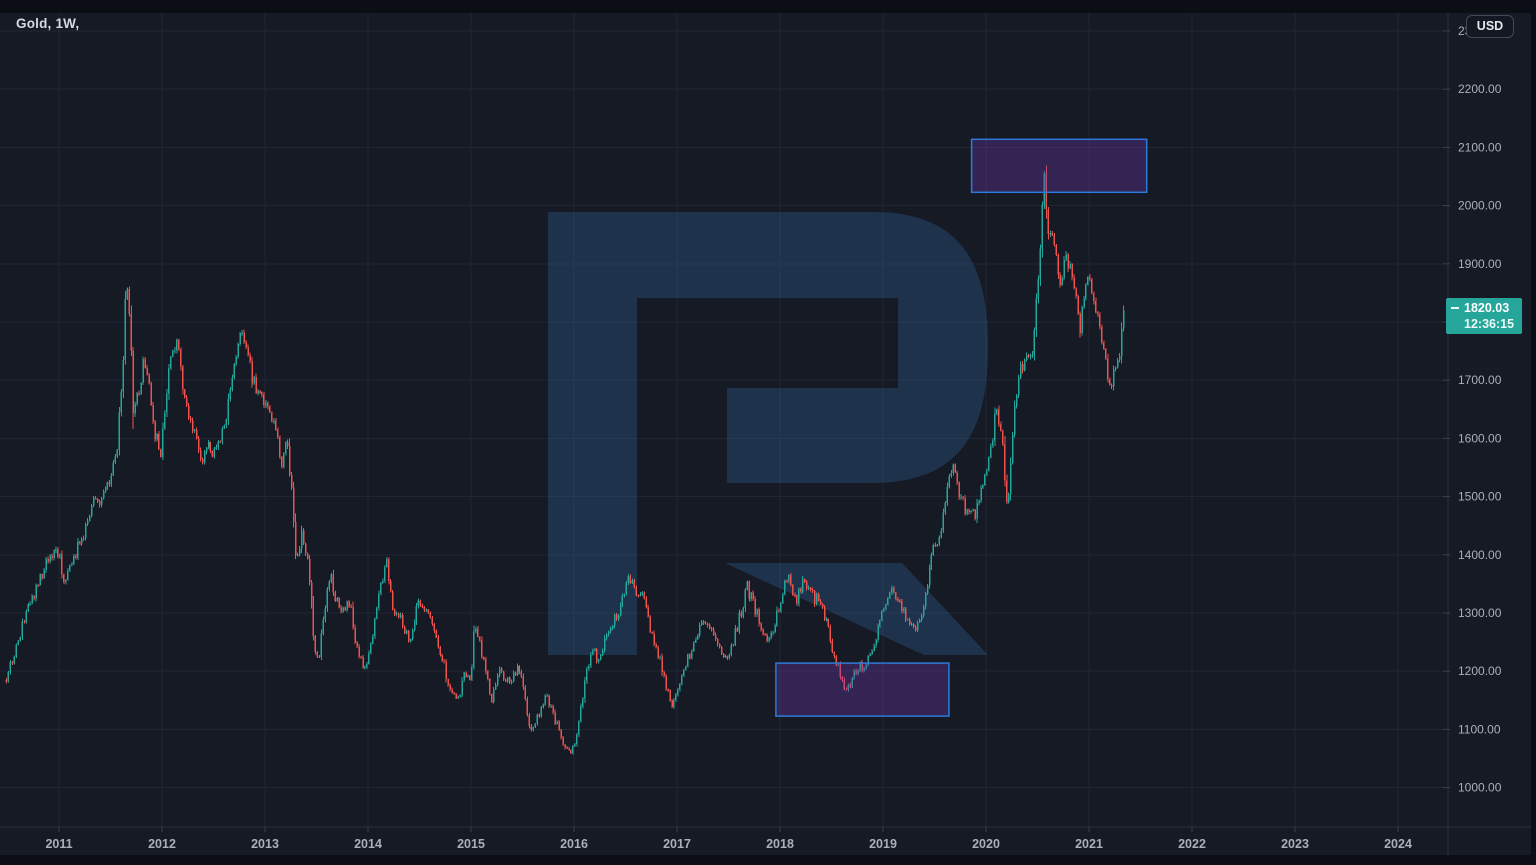  I want to click on last-price-badge: 1820.03 12:36:15, so click(1484, 316).